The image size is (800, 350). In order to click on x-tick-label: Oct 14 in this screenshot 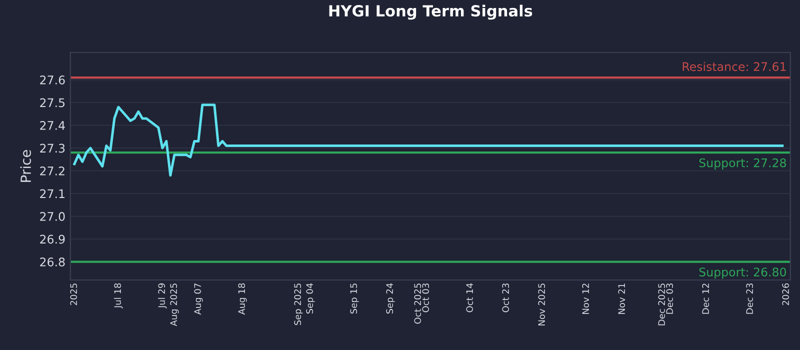, I will do `click(470, 297)`.